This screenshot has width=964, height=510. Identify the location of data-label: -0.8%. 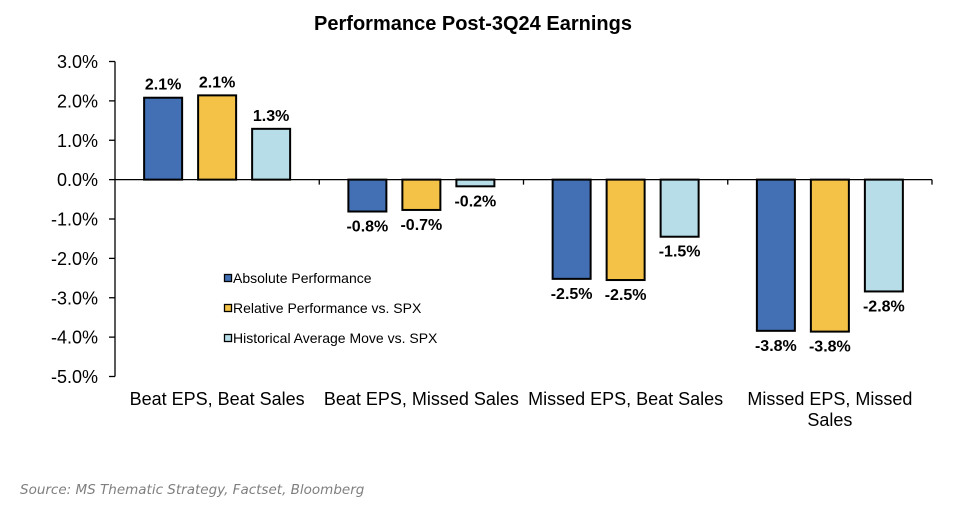
(367, 227).